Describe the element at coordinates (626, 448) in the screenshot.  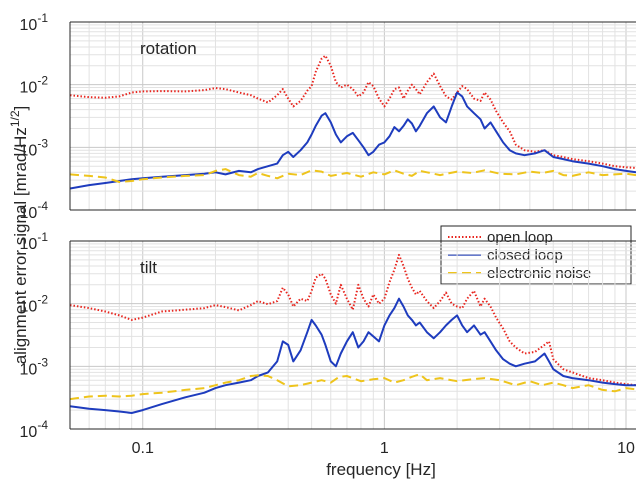
I see `x-tick-label: 10` at that location.